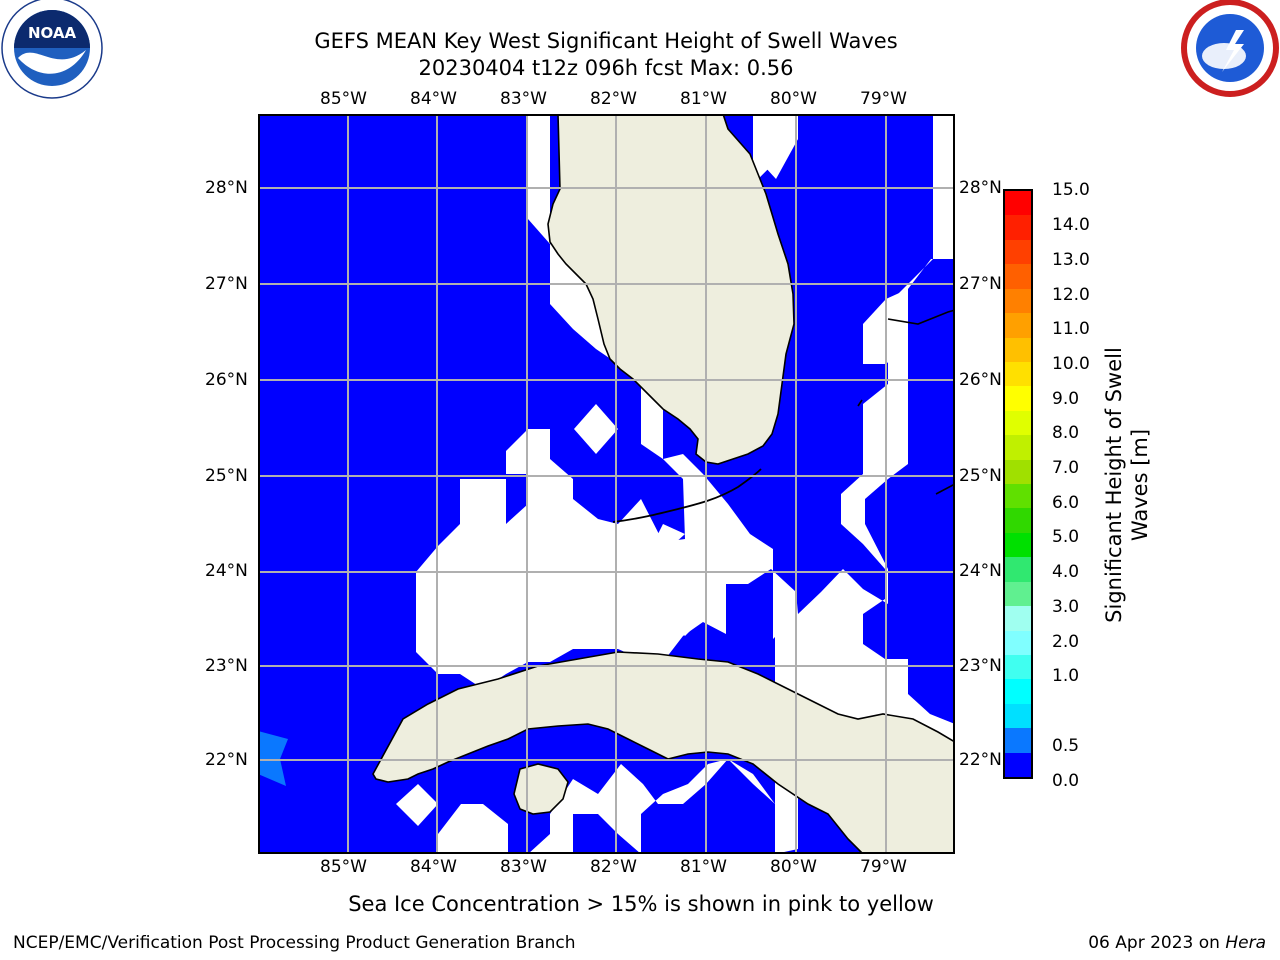  Describe the element at coordinates (1066, 468) in the screenshot. I see `colorbar-tick: 7.0` at that location.